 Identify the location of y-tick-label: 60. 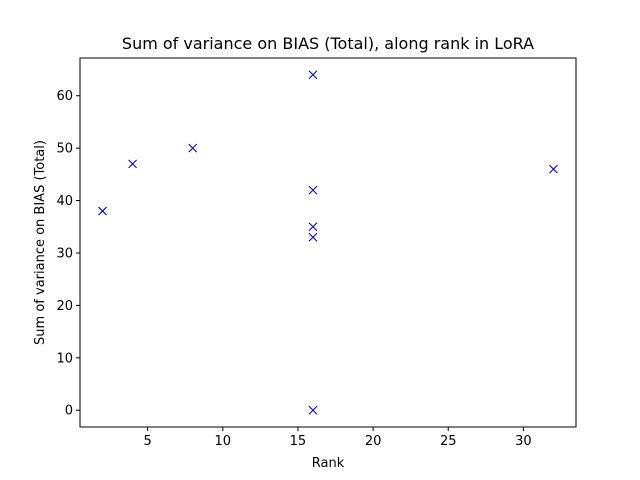
(64, 96).